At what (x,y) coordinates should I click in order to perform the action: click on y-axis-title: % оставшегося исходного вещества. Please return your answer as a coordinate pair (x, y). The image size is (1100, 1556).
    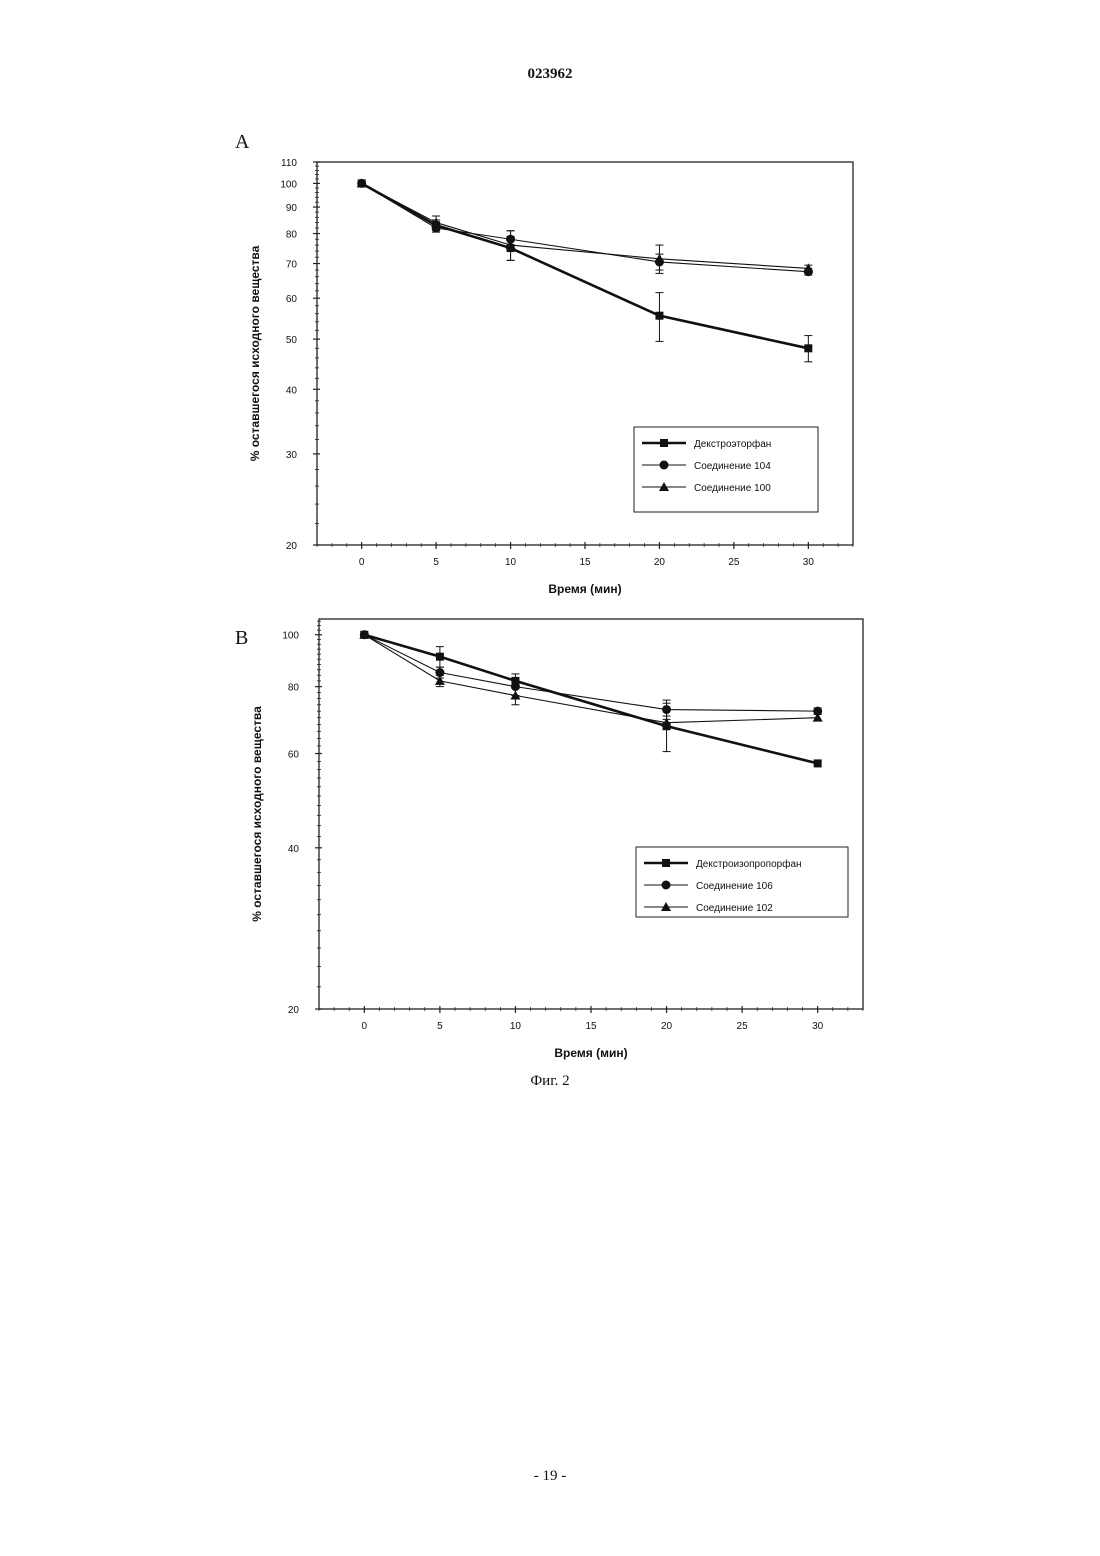
    Looking at the image, I should click on (257, 814).